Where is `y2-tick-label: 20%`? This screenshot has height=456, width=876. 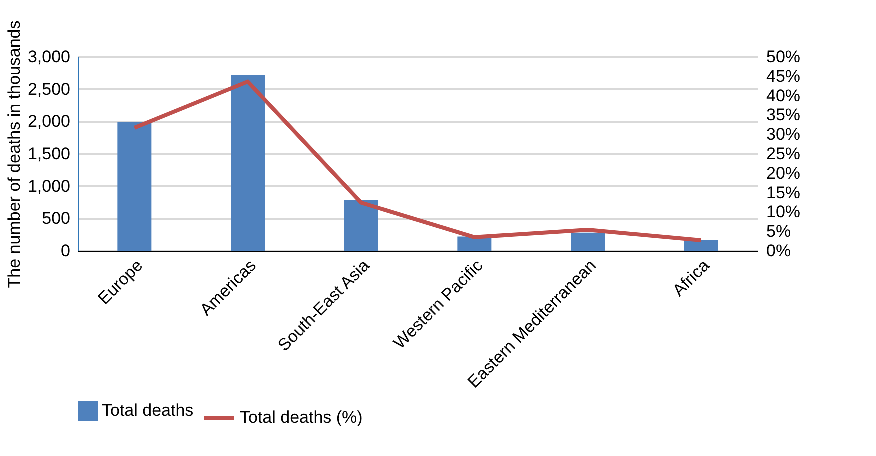 y2-tick-label: 20% is located at coordinates (783, 173).